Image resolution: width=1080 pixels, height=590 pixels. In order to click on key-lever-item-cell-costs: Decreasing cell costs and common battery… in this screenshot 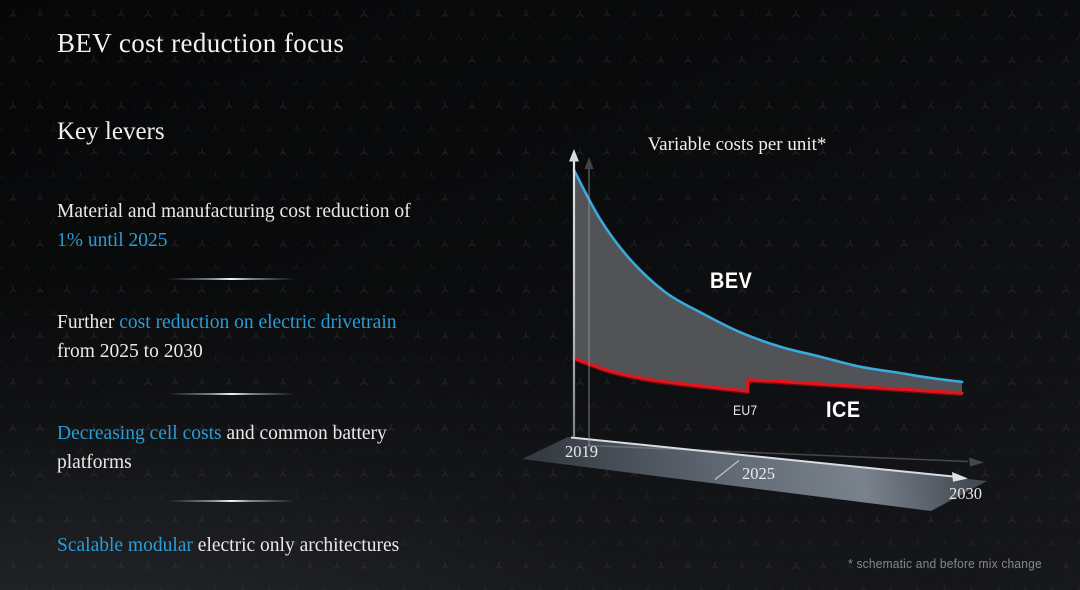, I will do `click(287, 448)`.